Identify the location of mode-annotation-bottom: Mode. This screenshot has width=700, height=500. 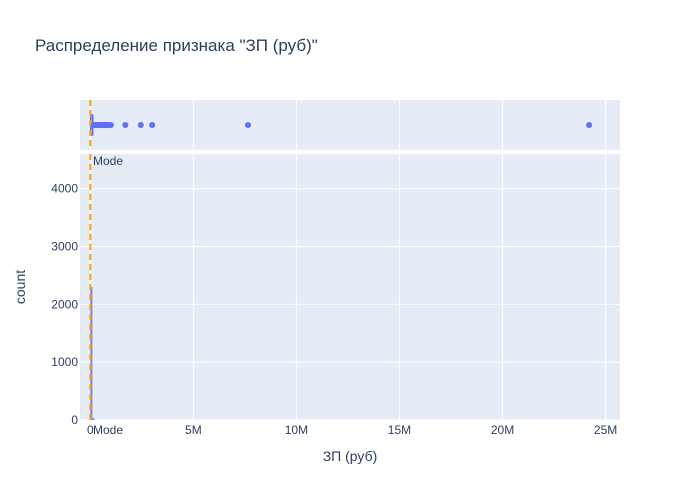
(108, 430).